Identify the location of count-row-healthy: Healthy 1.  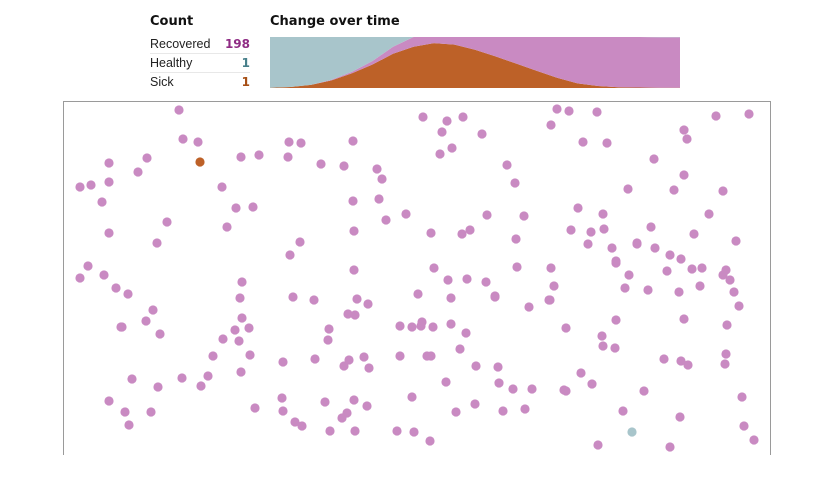
(200, 63).